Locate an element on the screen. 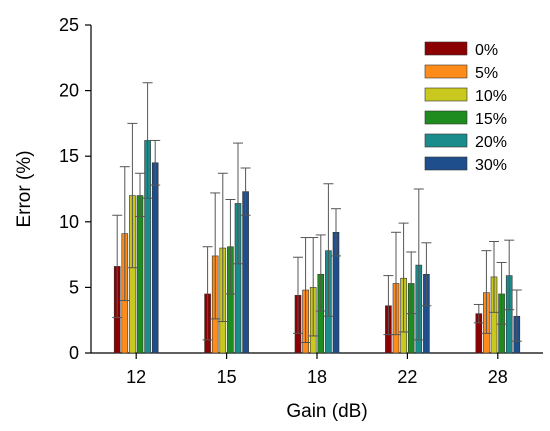 The height and width of the screenshot is (431, 550). y-axis-title: Error (%) is located at coordinates (24, 188).